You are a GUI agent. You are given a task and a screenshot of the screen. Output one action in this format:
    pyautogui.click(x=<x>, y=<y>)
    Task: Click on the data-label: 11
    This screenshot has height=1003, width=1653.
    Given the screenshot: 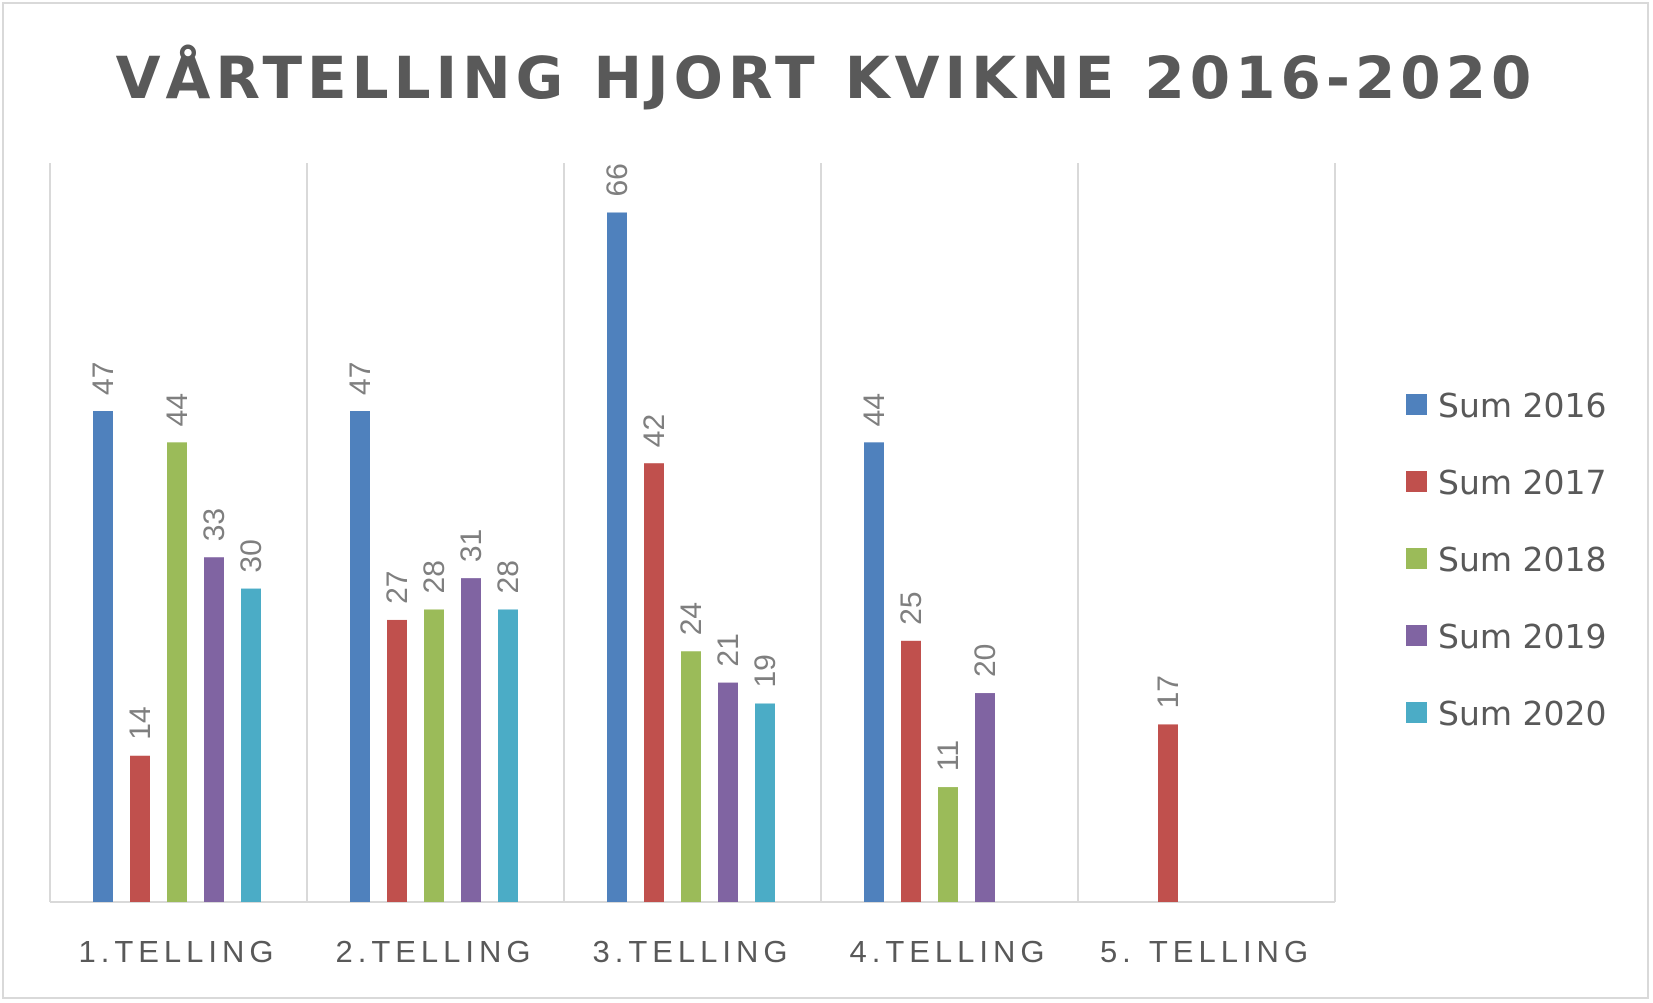 What is the action you would take?
    pyautogui.click(x=948, y=755)
    